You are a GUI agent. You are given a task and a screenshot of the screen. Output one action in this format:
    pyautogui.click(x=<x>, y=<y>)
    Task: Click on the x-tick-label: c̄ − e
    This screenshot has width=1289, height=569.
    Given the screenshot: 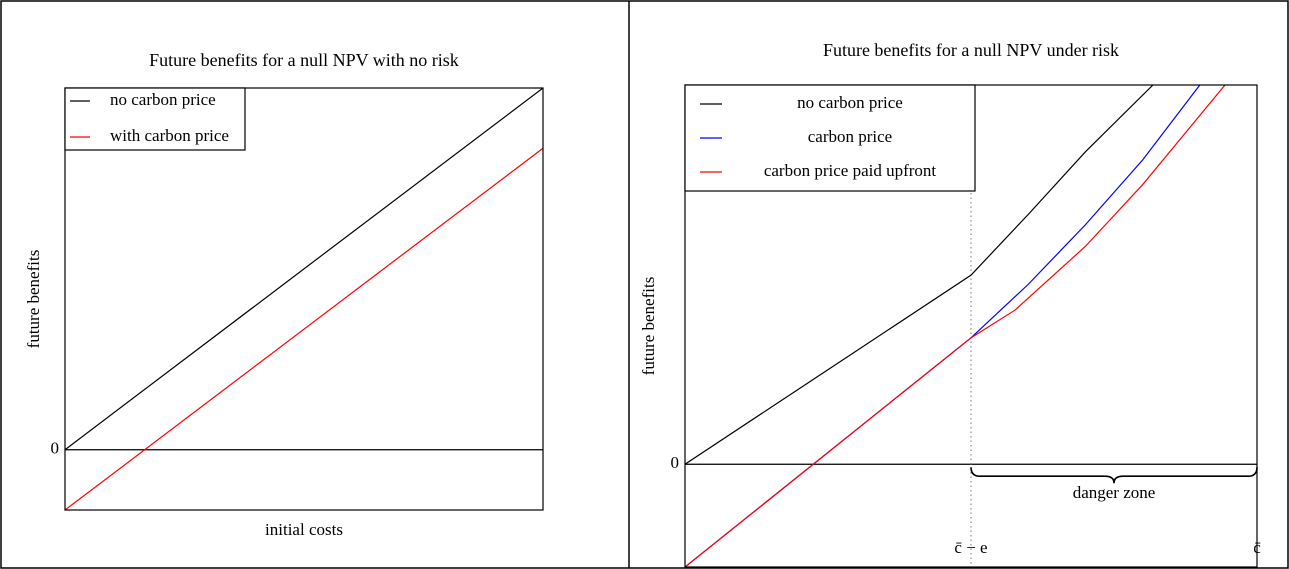 What is the action you would take?
    pyautogui.click(x=970, y=547)
    